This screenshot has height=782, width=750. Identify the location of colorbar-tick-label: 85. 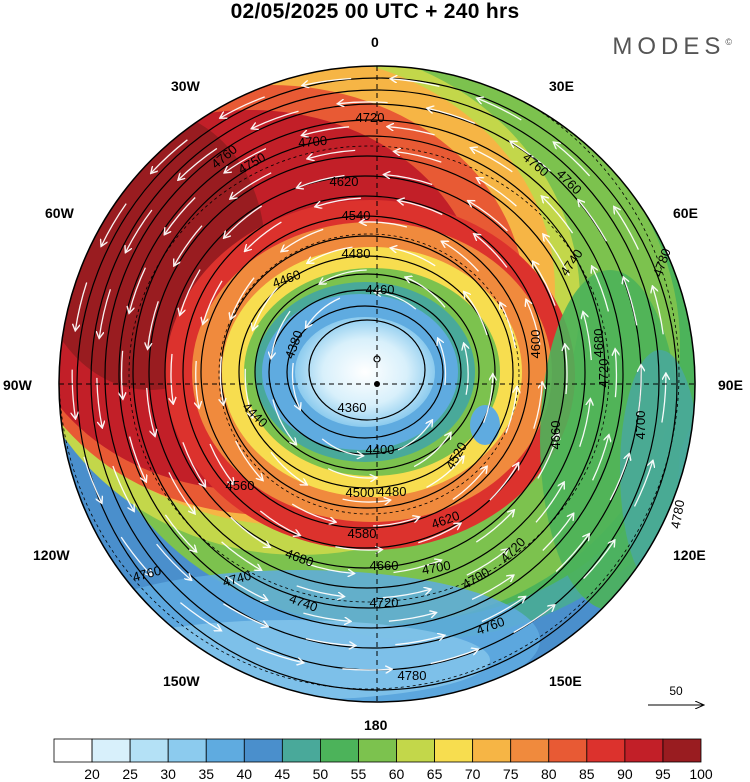
(587, 774).